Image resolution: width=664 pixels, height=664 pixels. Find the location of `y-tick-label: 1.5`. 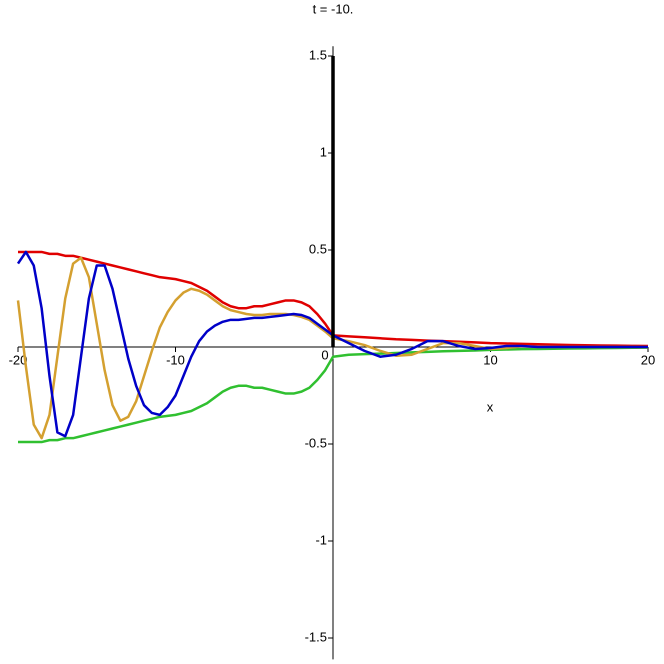

y-tick-label: 1.5 is located at coordinates (318, 54).